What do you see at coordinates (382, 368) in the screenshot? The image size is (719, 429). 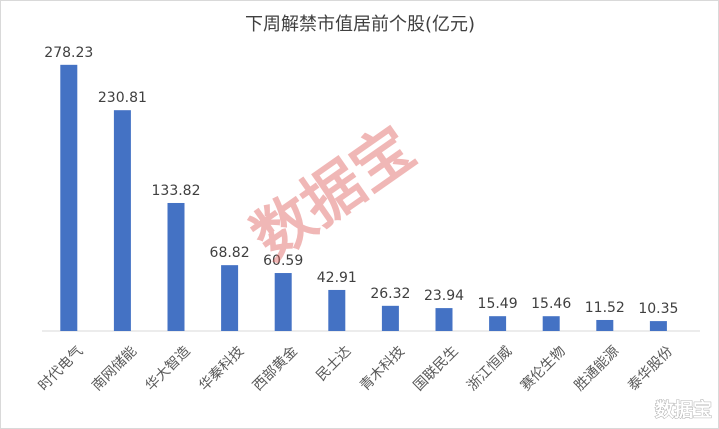 I see `category-label-7: 青木科技` at bounding box center [382, 368].